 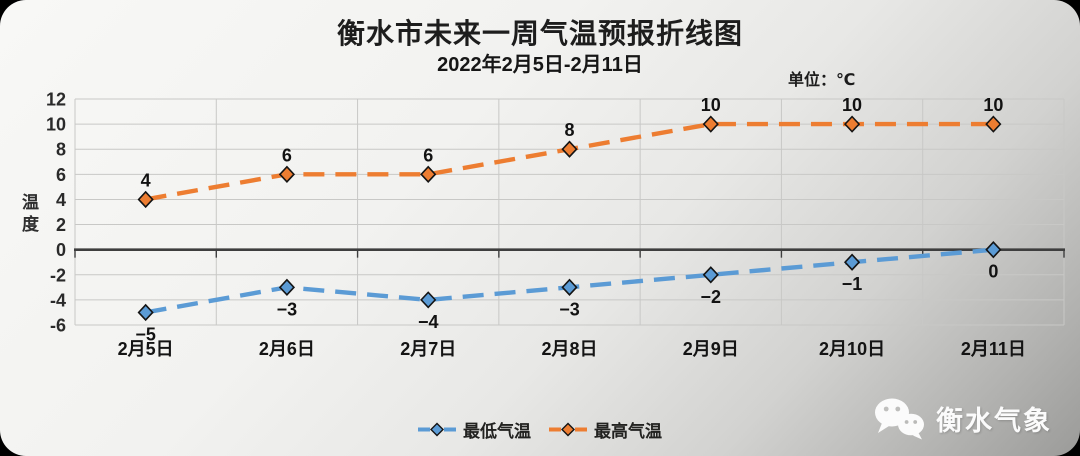 I want to click on y-tick-label: 2, so click(x=61, y=225).